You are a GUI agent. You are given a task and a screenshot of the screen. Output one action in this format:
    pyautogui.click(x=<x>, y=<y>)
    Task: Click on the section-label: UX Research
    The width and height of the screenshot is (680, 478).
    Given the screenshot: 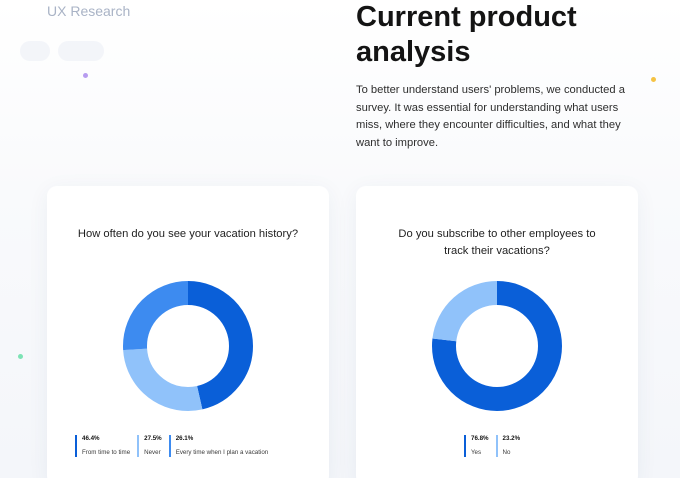 What is the action you would take?
    pyautogui.click(x=89, y=11)
    